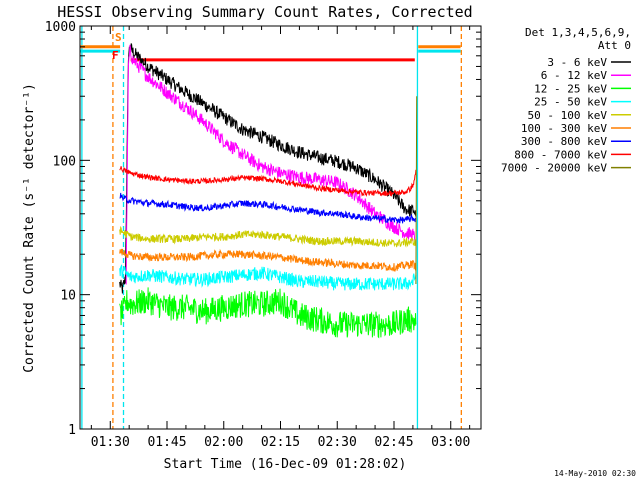 The width and height of the screenshot is (640, 480). I want to click on x-tick-label: 02:00, so click(223, 442).